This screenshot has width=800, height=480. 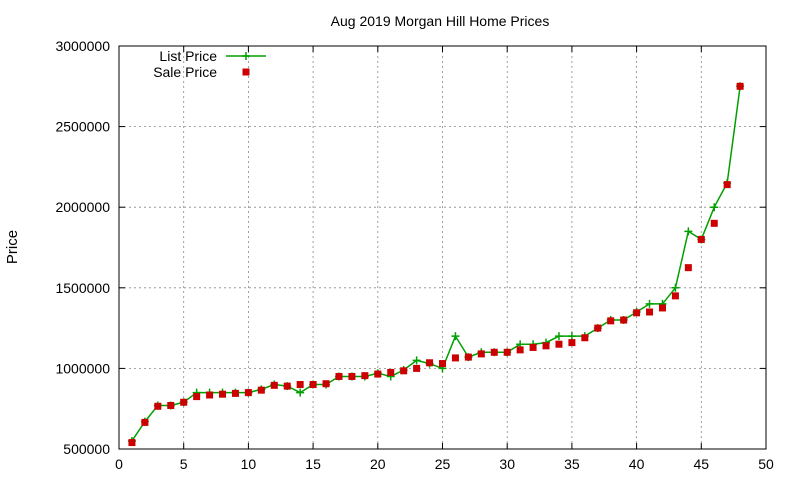 I want to click on legend: List Price Sale Price, so click(x=209, y=64).